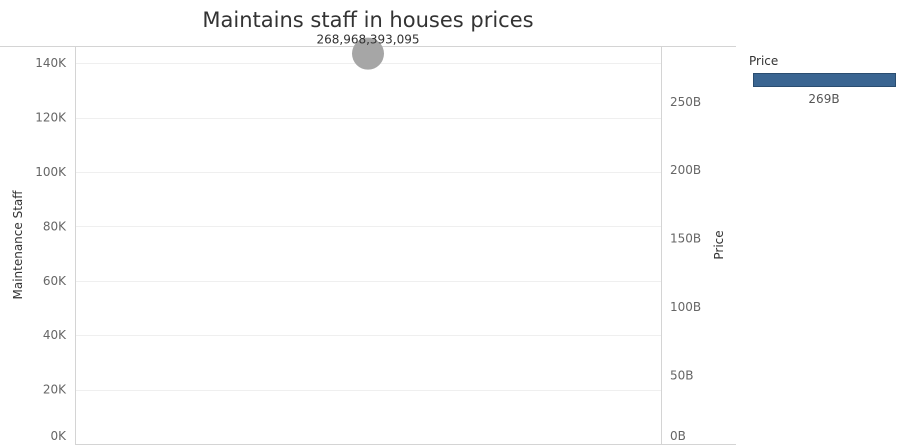 Image resolution: width=903 pixels, height=446 pixels. I want to click on left-axis-tick-label: 20K, so click(55, 390).